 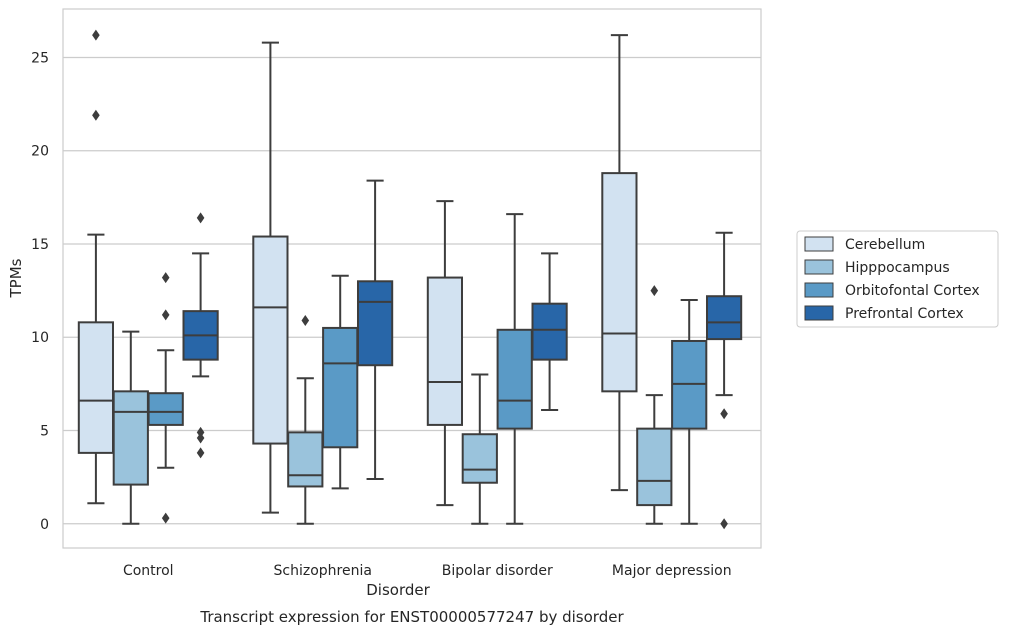 I want to click on legend-frame, so click(x=897, y=279).